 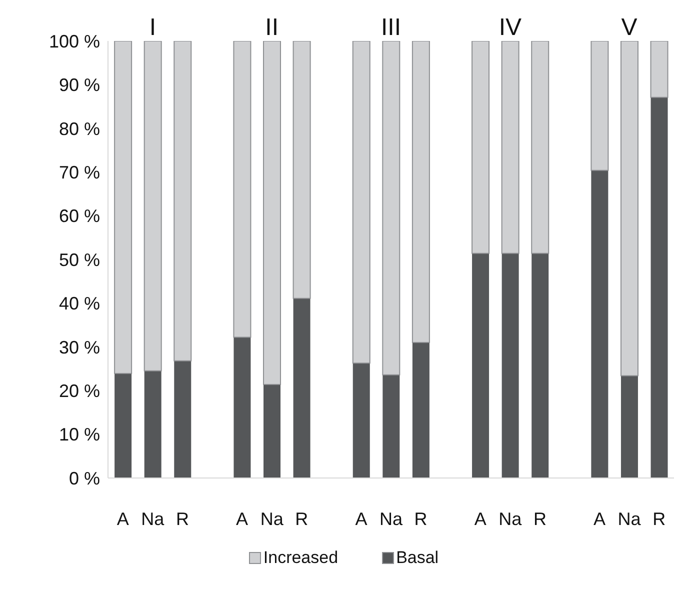 What do you see at coordinates (84, 478) in the screenshot?
I see `y-tick-label: 0 %` at bounding box center [84, 478].